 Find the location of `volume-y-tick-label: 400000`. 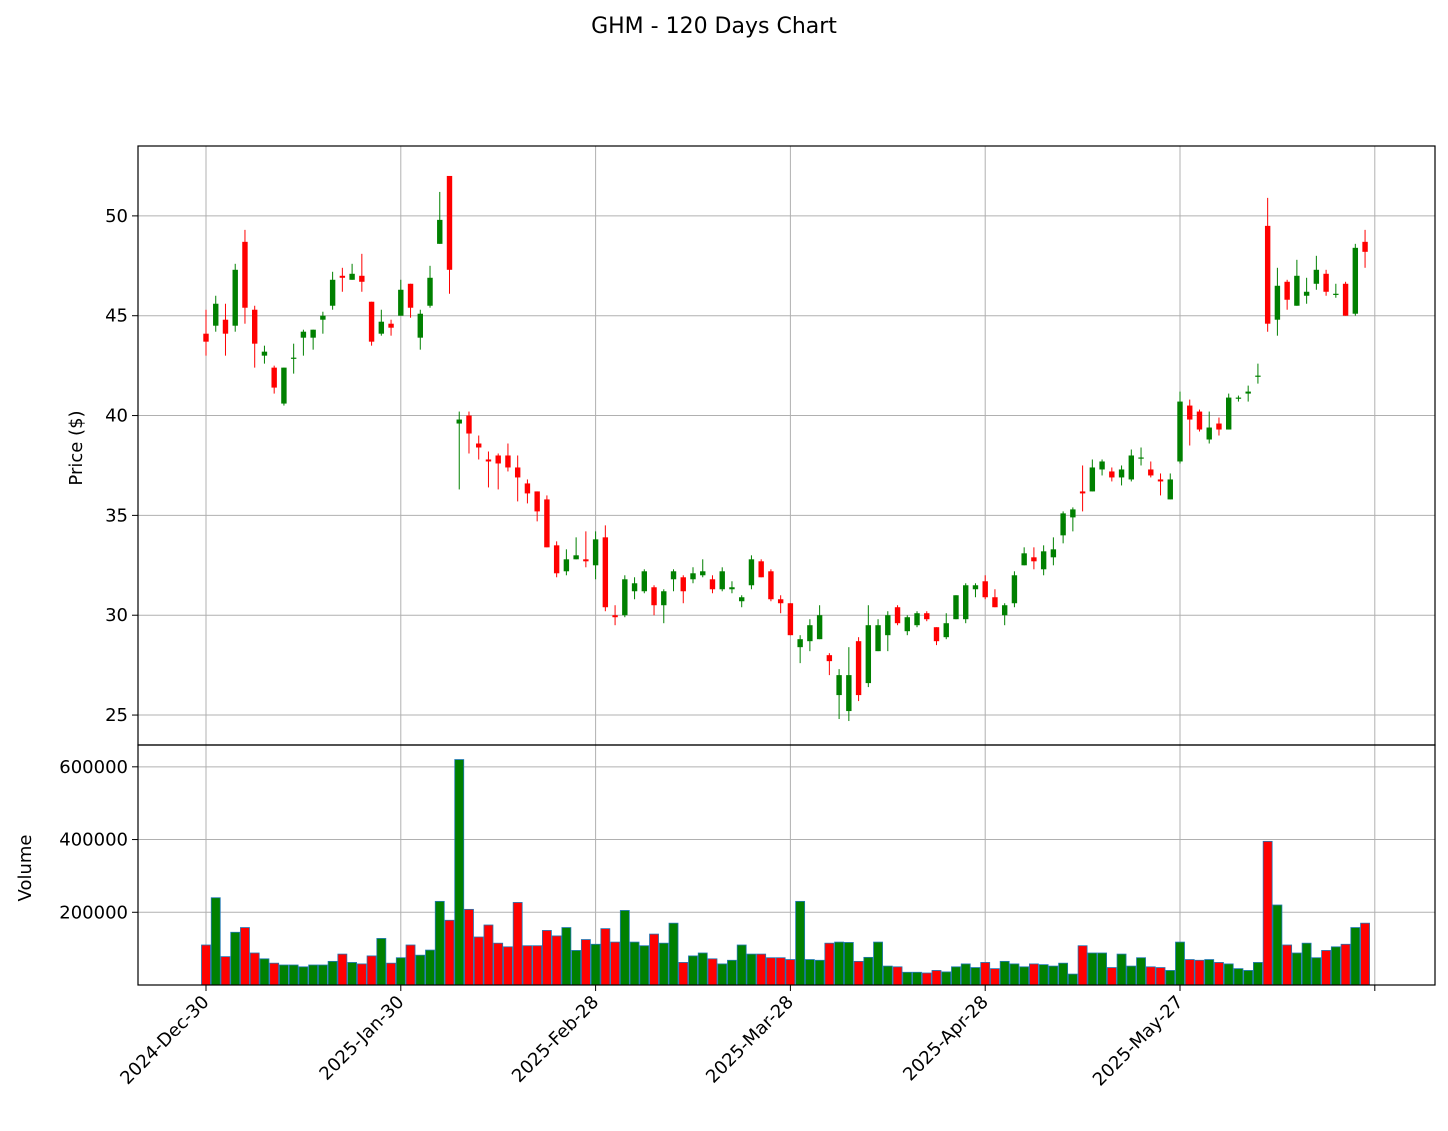

volume-y-tick-label: 400000 is located at coordinates (93, 840).